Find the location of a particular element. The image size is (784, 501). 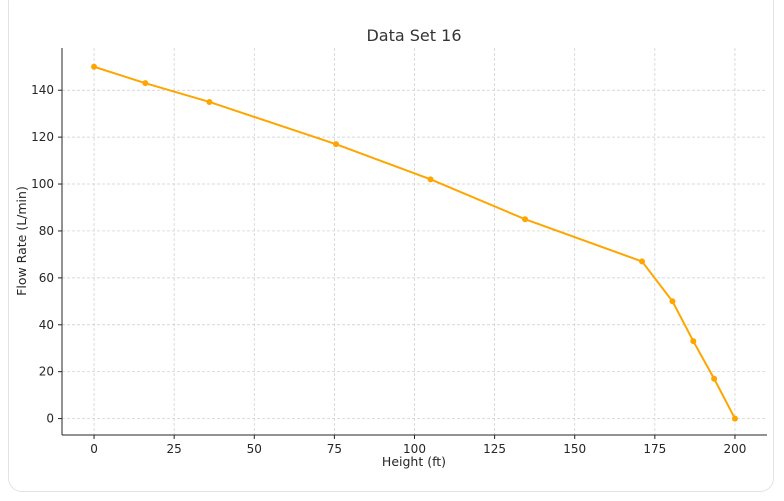

x-tick-label: 100 is located at coordinates (414, 449).